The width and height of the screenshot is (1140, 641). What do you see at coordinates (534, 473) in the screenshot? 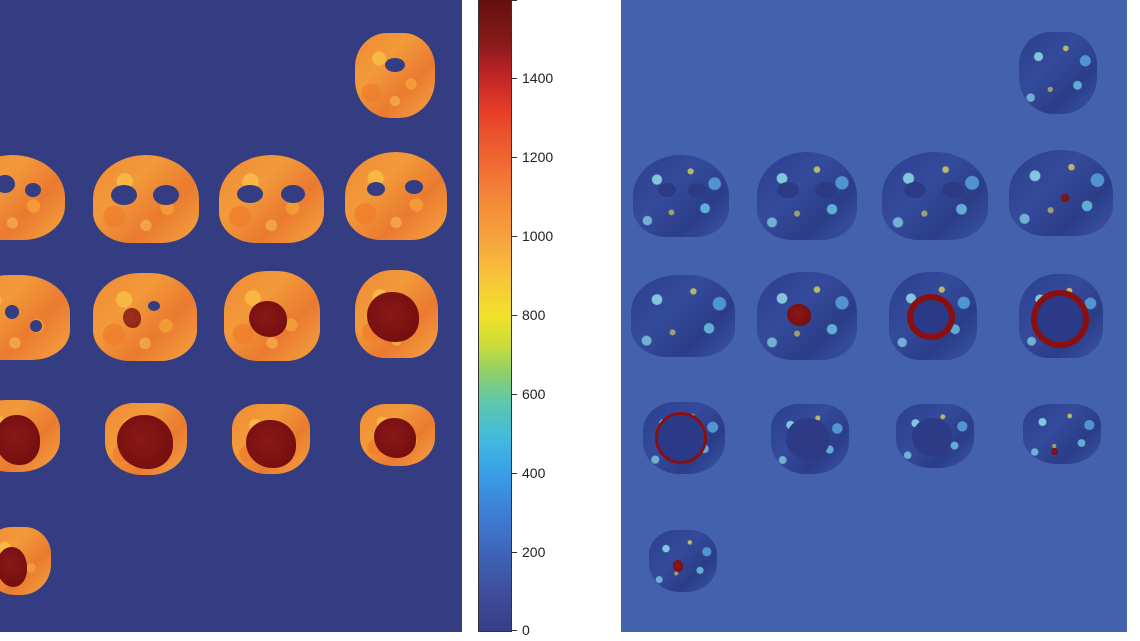
I see `colorbar-tick-label: 400` at bounding box center [534, 473].